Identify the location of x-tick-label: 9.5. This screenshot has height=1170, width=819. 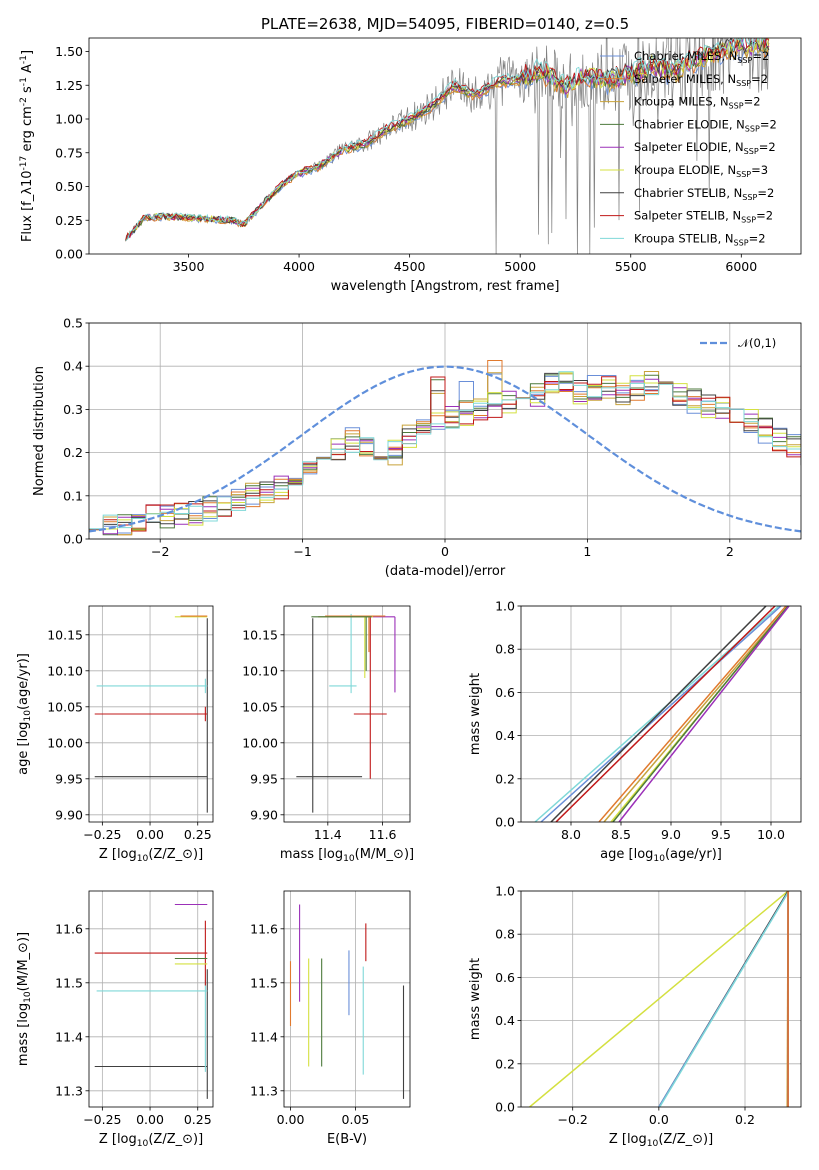
(721, 834).